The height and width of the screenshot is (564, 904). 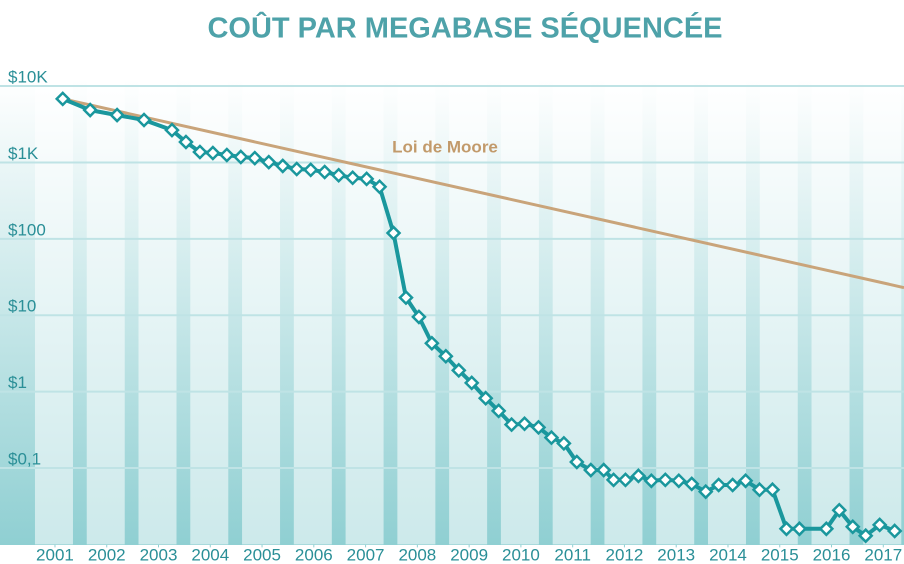 What do you see at coordinates (417, 554) in the screenshot?
I see `x-tick-label: 2008` at bounding box center [417, 554].